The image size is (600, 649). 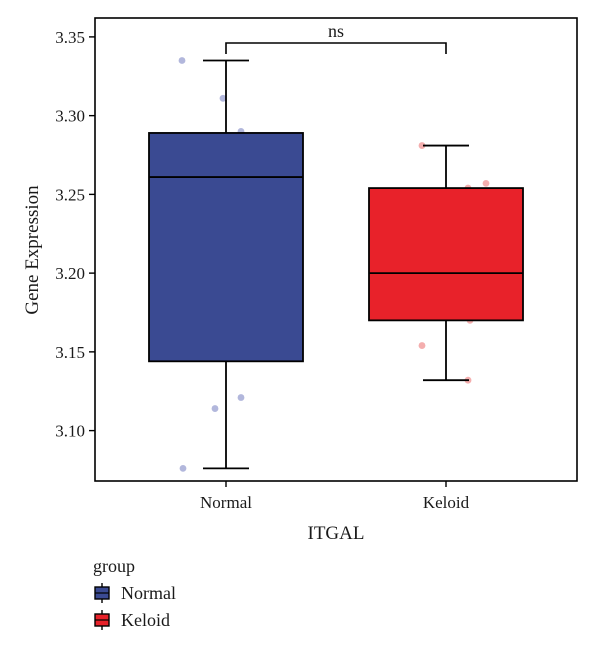 I want to click on significance-annotation: ns, so click(x=336, y=37).